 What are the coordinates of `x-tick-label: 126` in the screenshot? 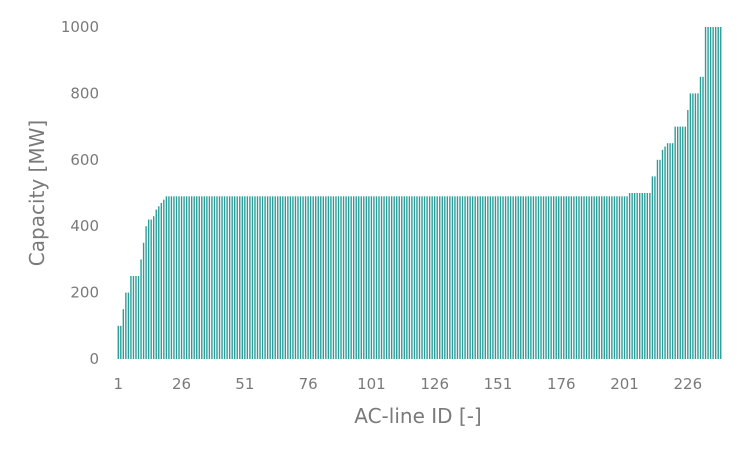 It's located at (434, 384).